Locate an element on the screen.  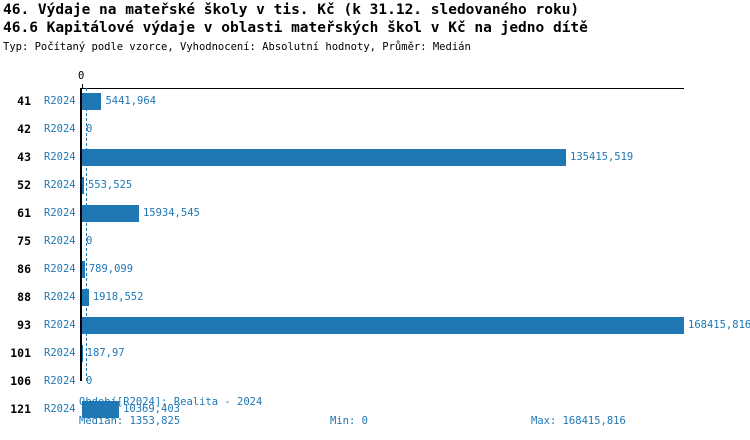
bar-value-label: 168415,816 is located at coordinates (719, 325).